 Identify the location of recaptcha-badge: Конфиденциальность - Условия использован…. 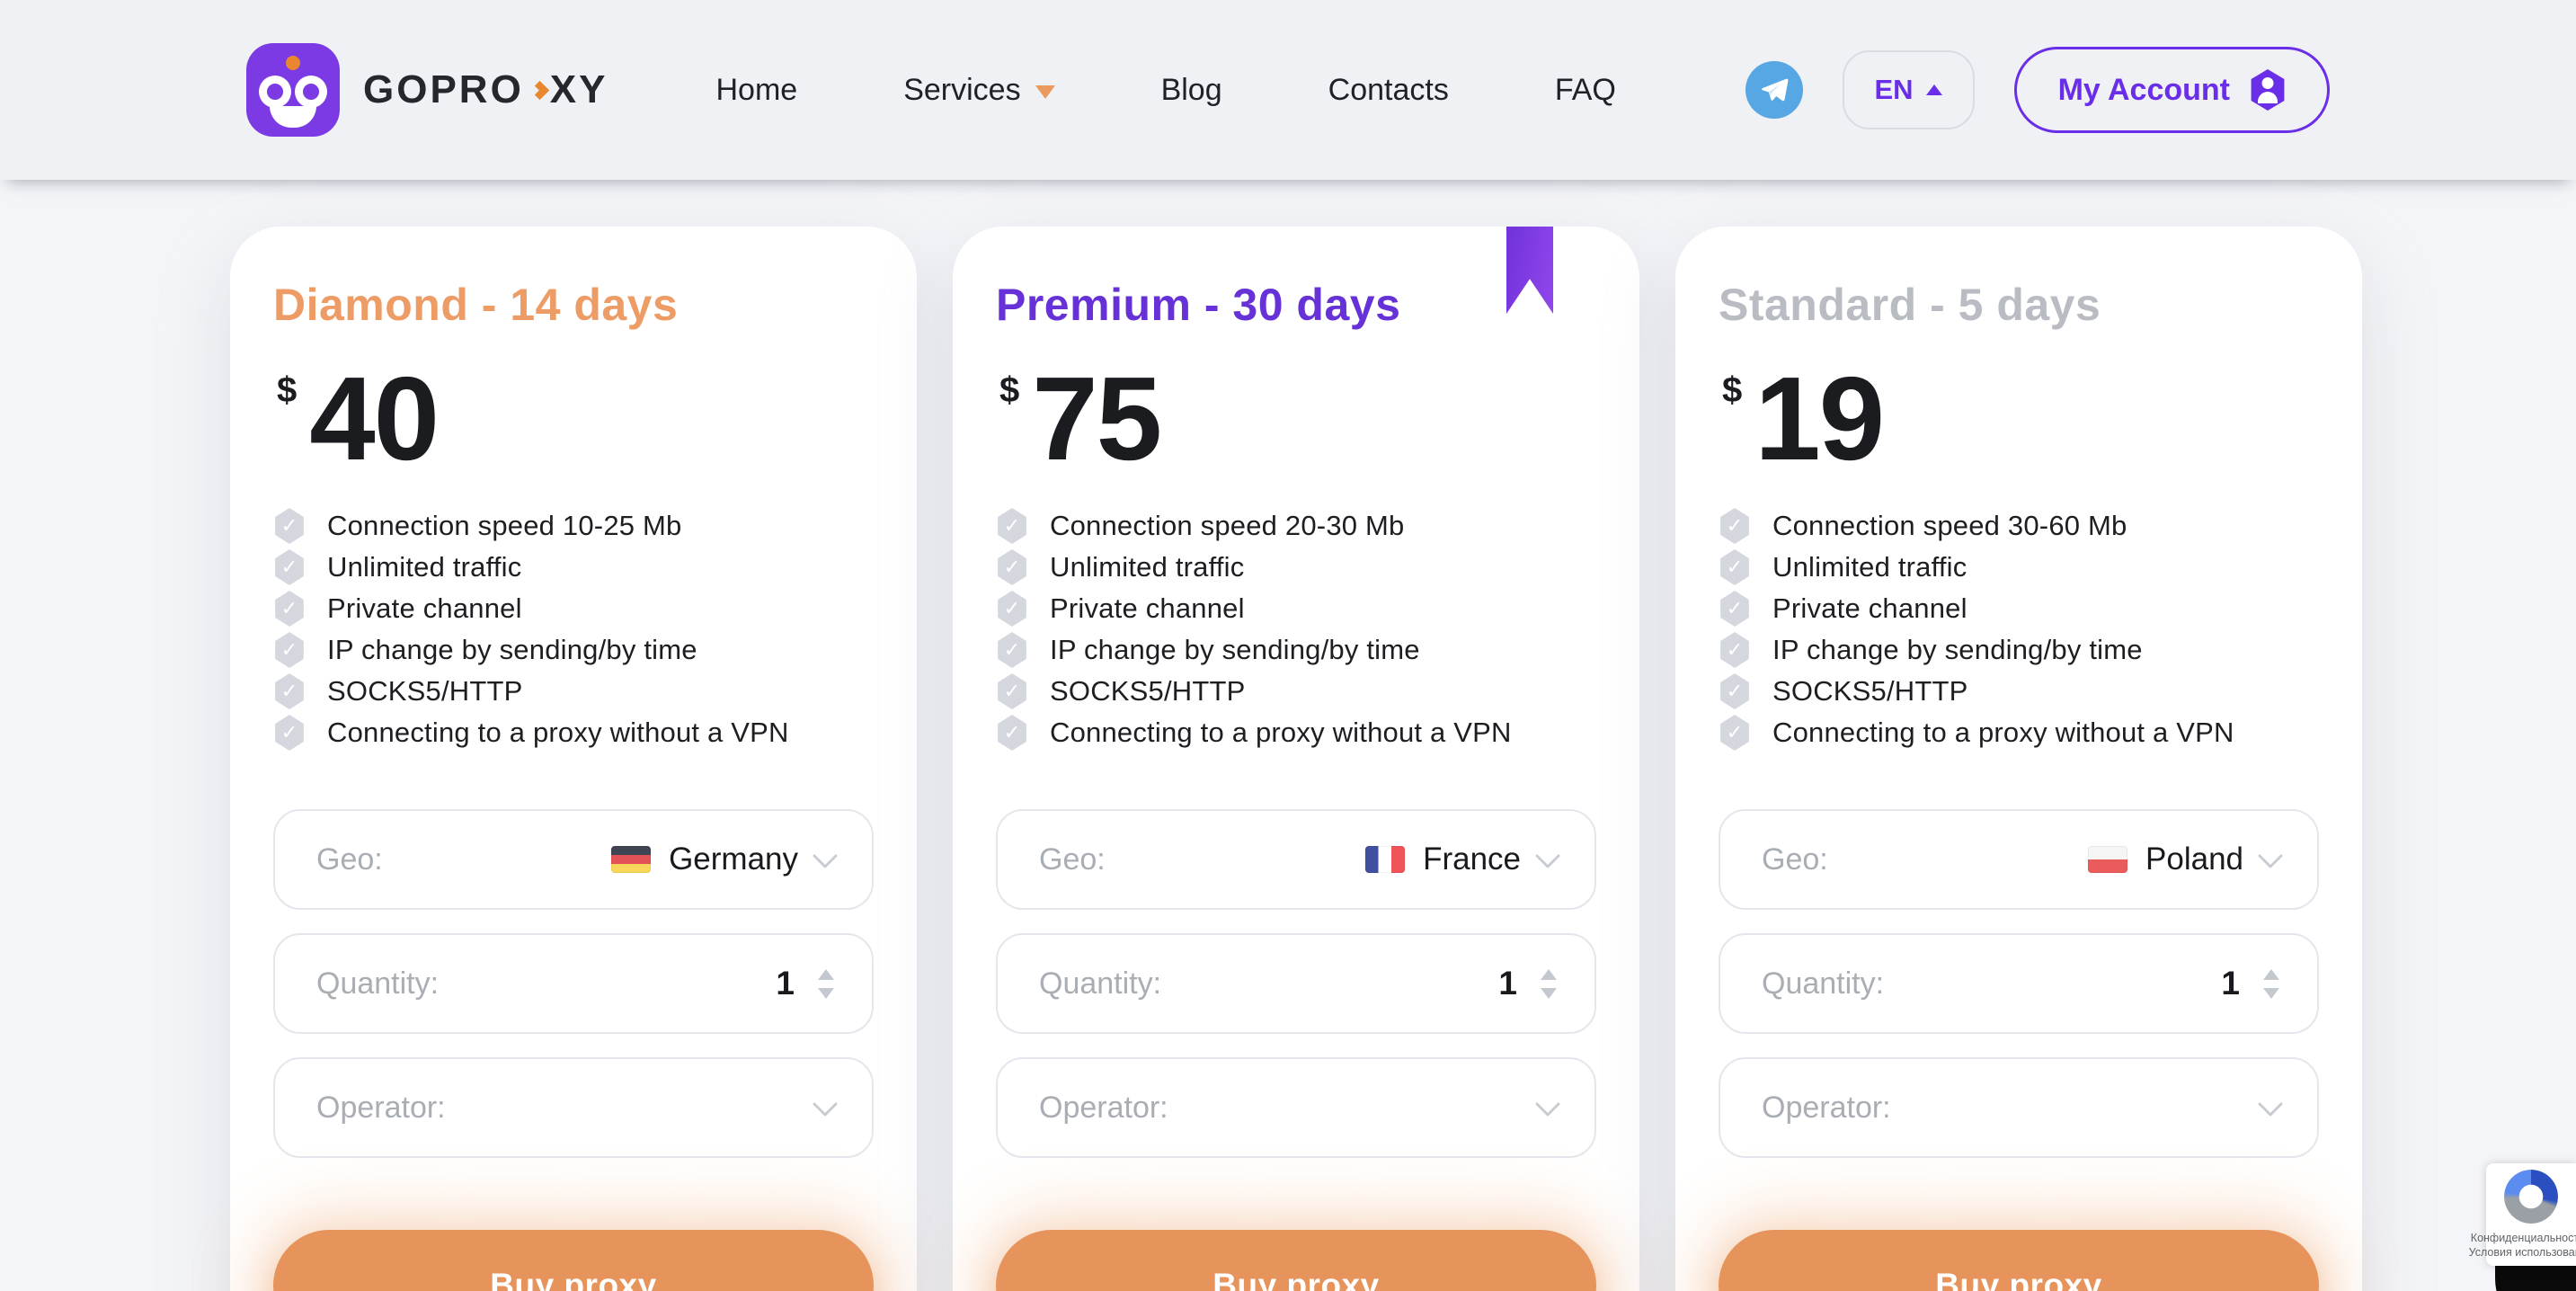
(2522, 1214).